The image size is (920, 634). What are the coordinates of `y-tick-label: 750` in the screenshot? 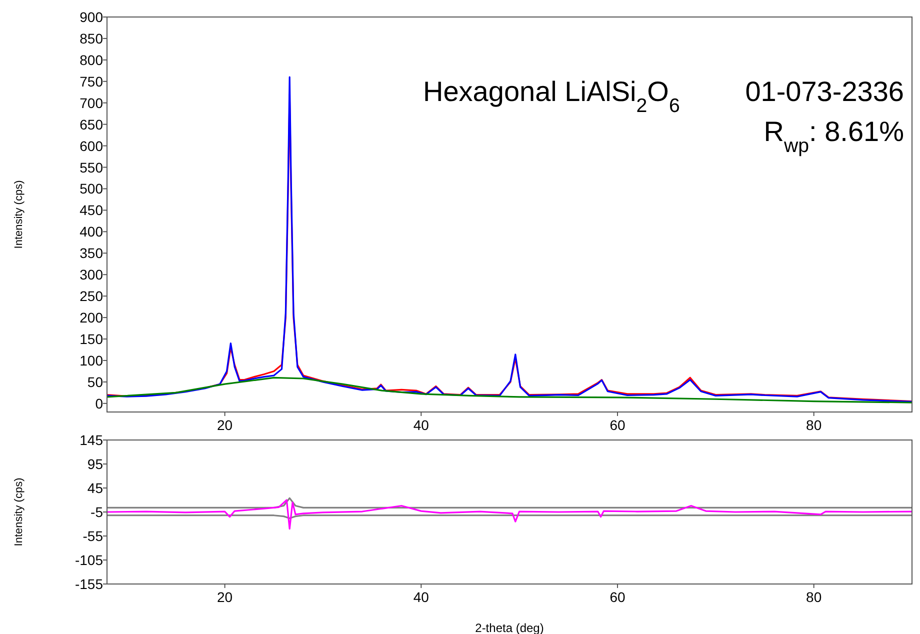 It's located at (92, 81).